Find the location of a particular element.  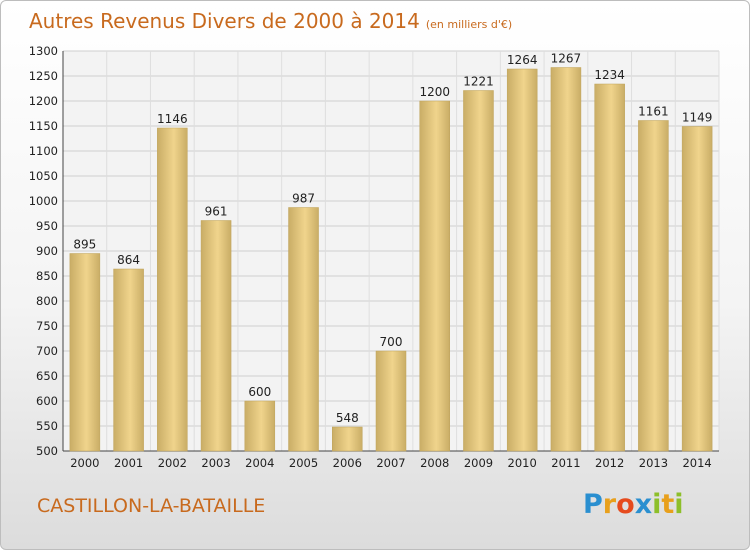

value-label: 895 is located at coordinates (84, 245).